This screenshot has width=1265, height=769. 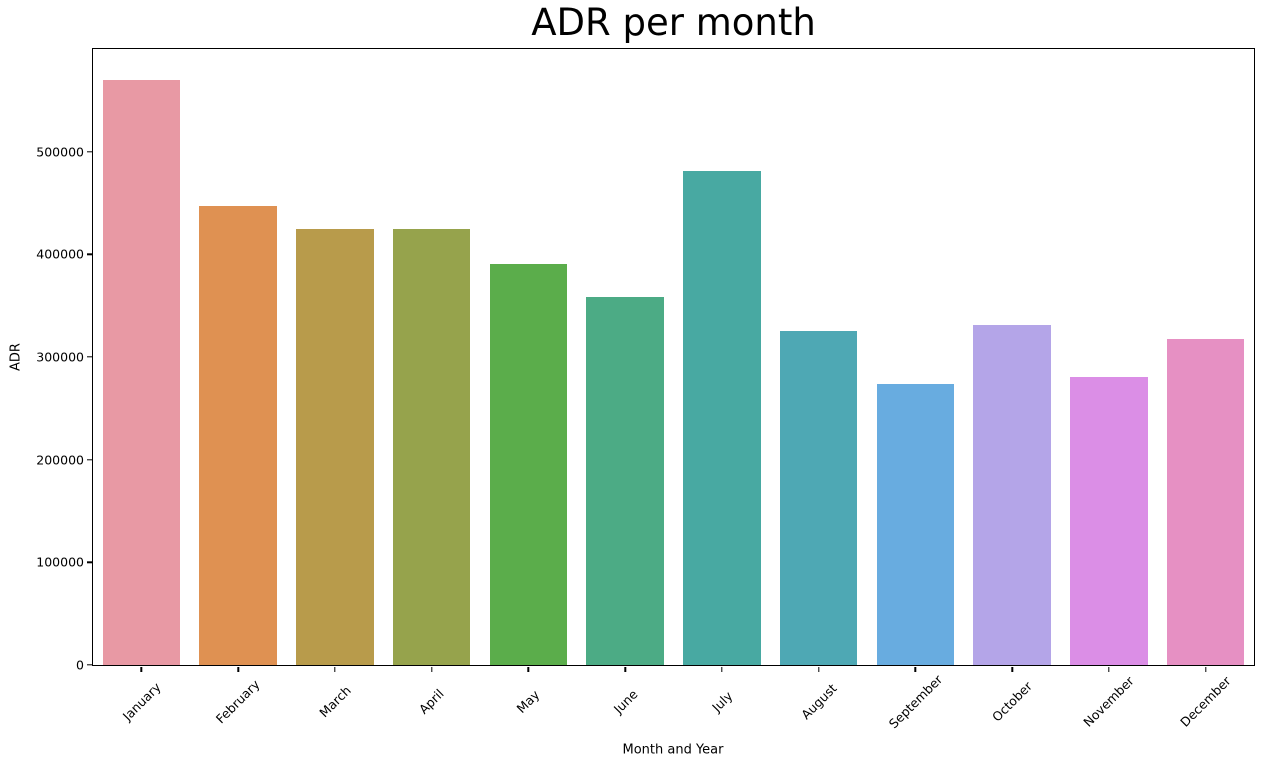 What do you see at coordinates (335, 446) in the screenshot?
I see `bar-march` at bounding box center [335, 446].